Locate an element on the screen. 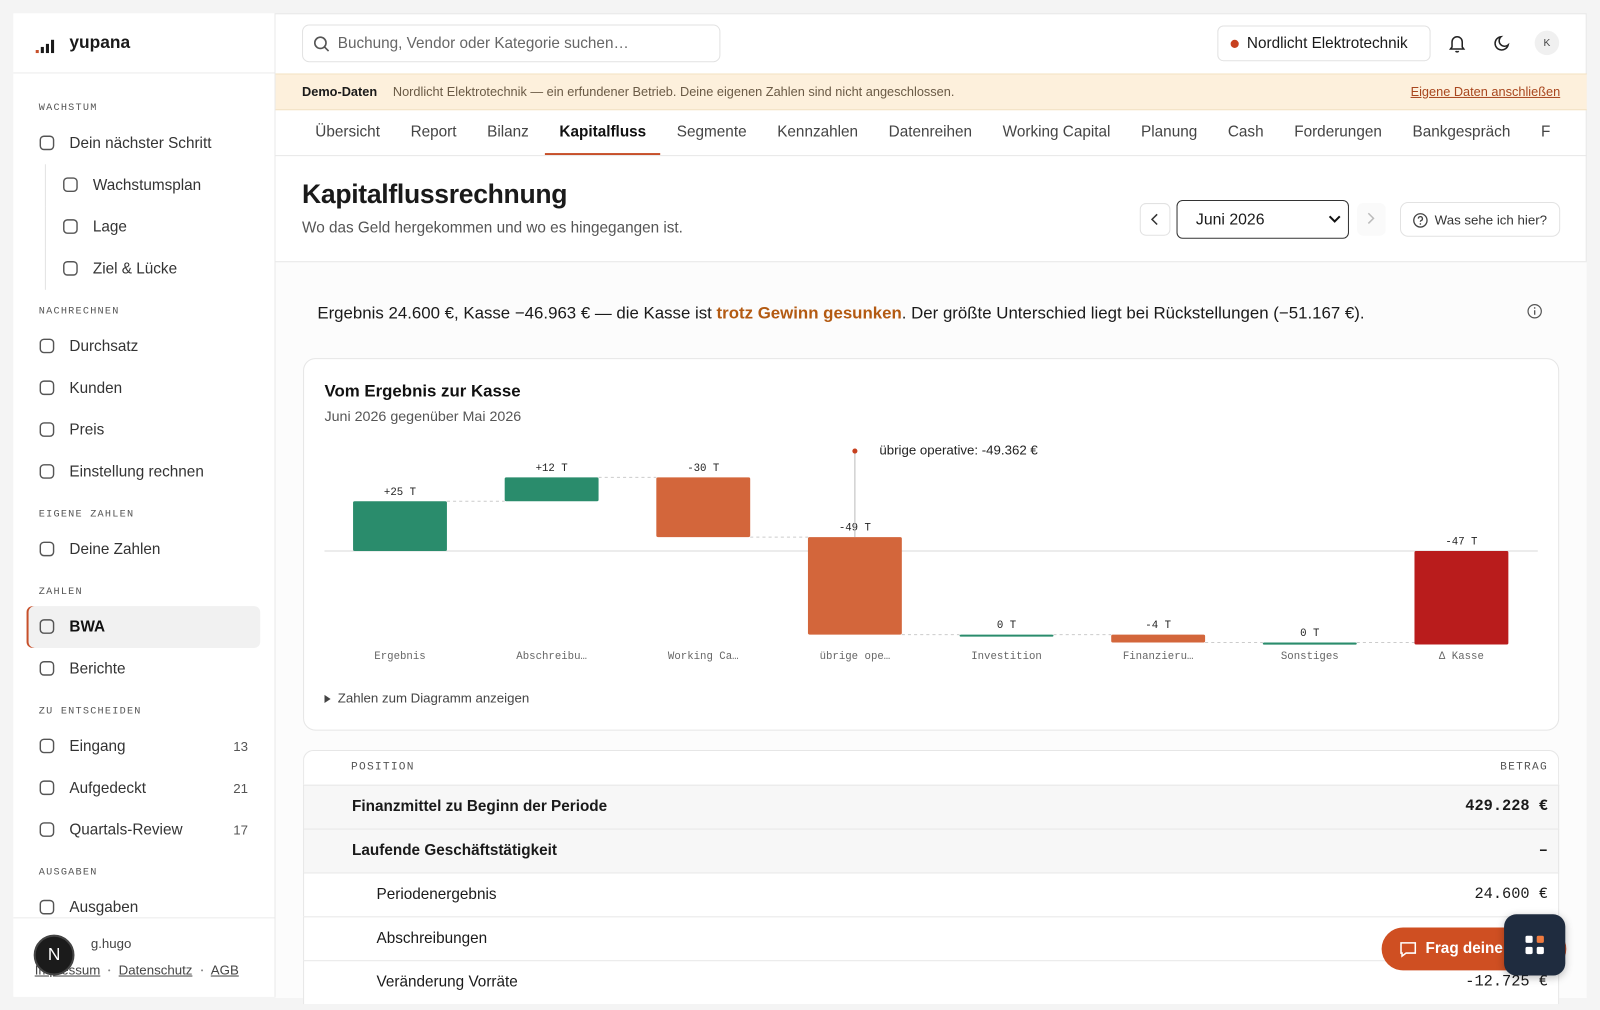  period-select: Juni 2026 is located at coordinates (1262, 219).